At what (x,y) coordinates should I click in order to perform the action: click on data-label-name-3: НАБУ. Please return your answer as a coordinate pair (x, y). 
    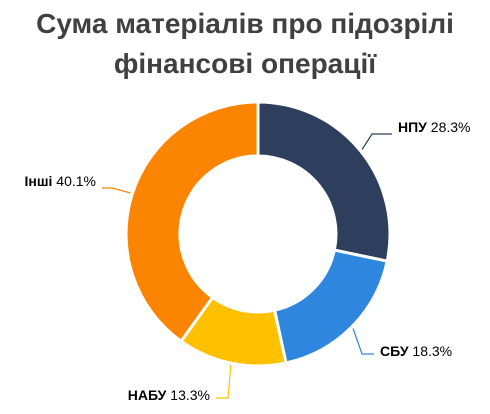
    Looking at the image, I should click on (147, 395).